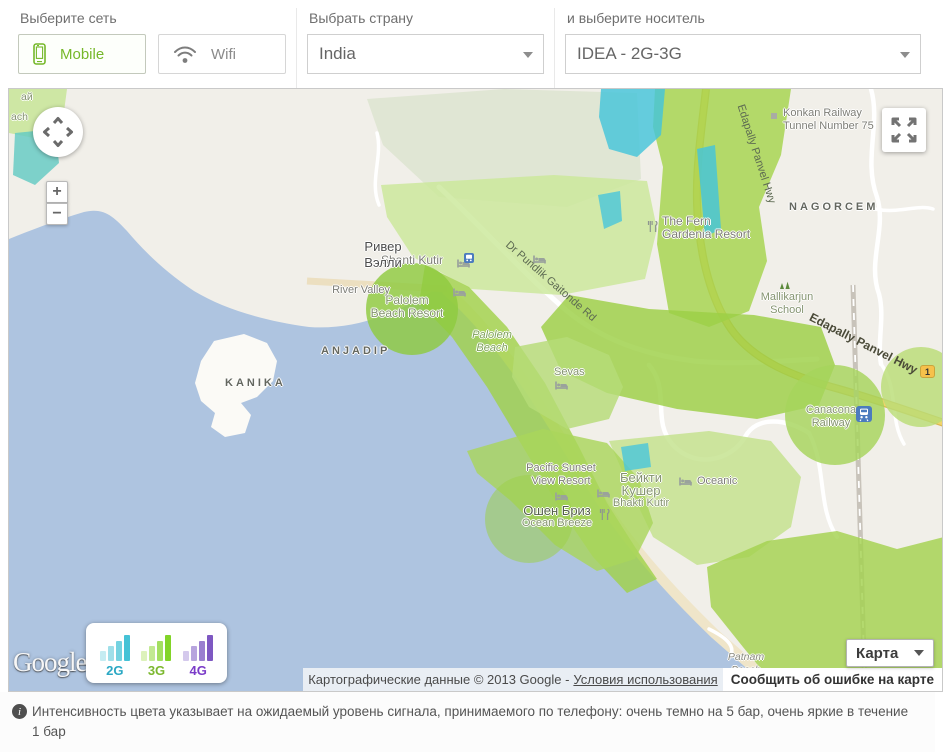 The width and height of the screenshot is (951, 752). I want to click on mobile-button-label: Mobile, so click(82, 54).